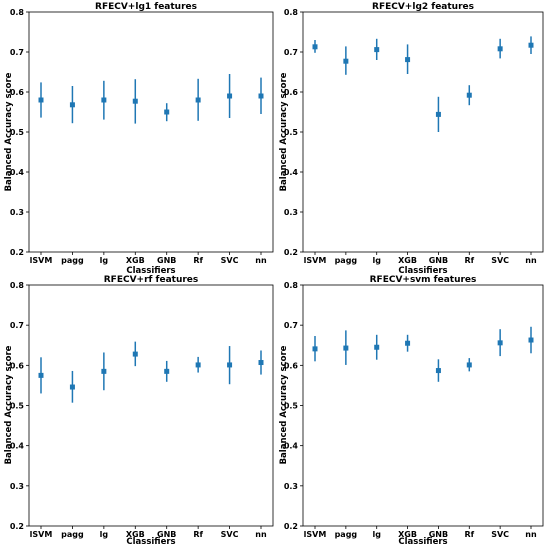  Describe the element at coordinates (146, 7) in the screenshot. I see `panel-title: RFECV+lg1 features` at that location.